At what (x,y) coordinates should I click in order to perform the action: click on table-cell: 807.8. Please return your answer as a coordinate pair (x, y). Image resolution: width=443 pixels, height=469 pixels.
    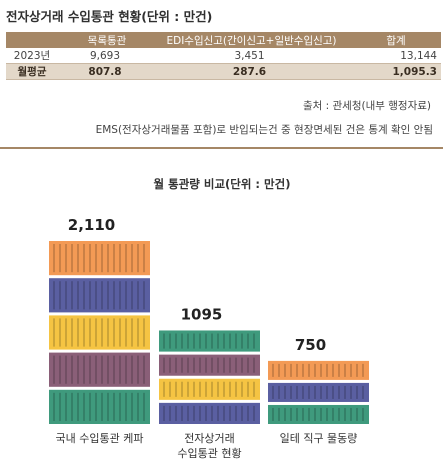
    Looking at the image, I should click on (107, 71).